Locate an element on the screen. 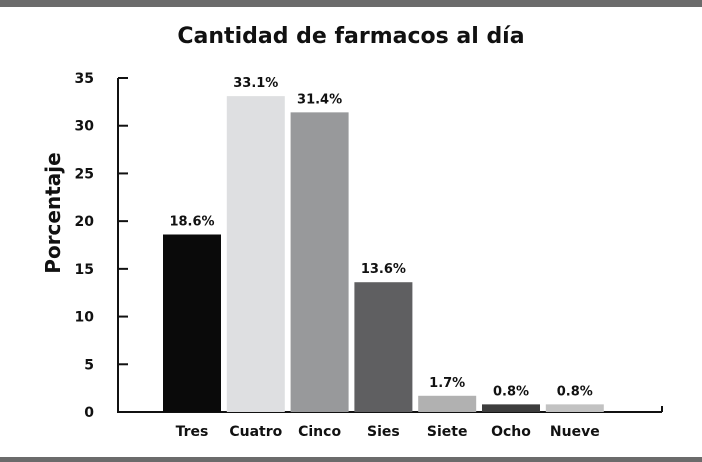 This screenshot has width=702, height=462. bottom-rule is located at coordinates (351, 459).